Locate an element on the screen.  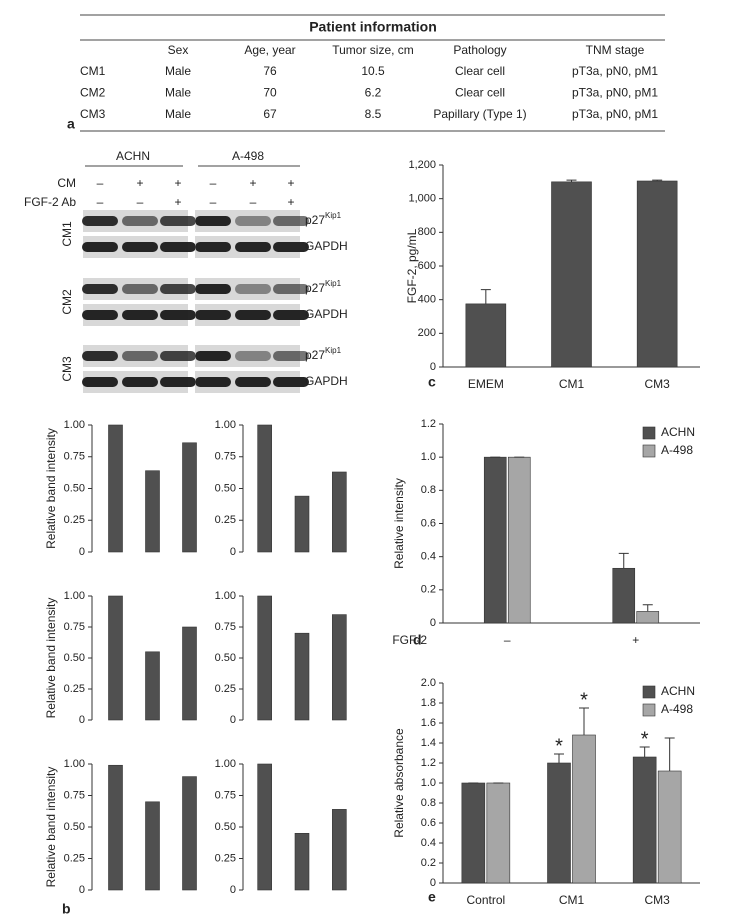
cell-line-label: A-498 is located at coordinates (248, 156).